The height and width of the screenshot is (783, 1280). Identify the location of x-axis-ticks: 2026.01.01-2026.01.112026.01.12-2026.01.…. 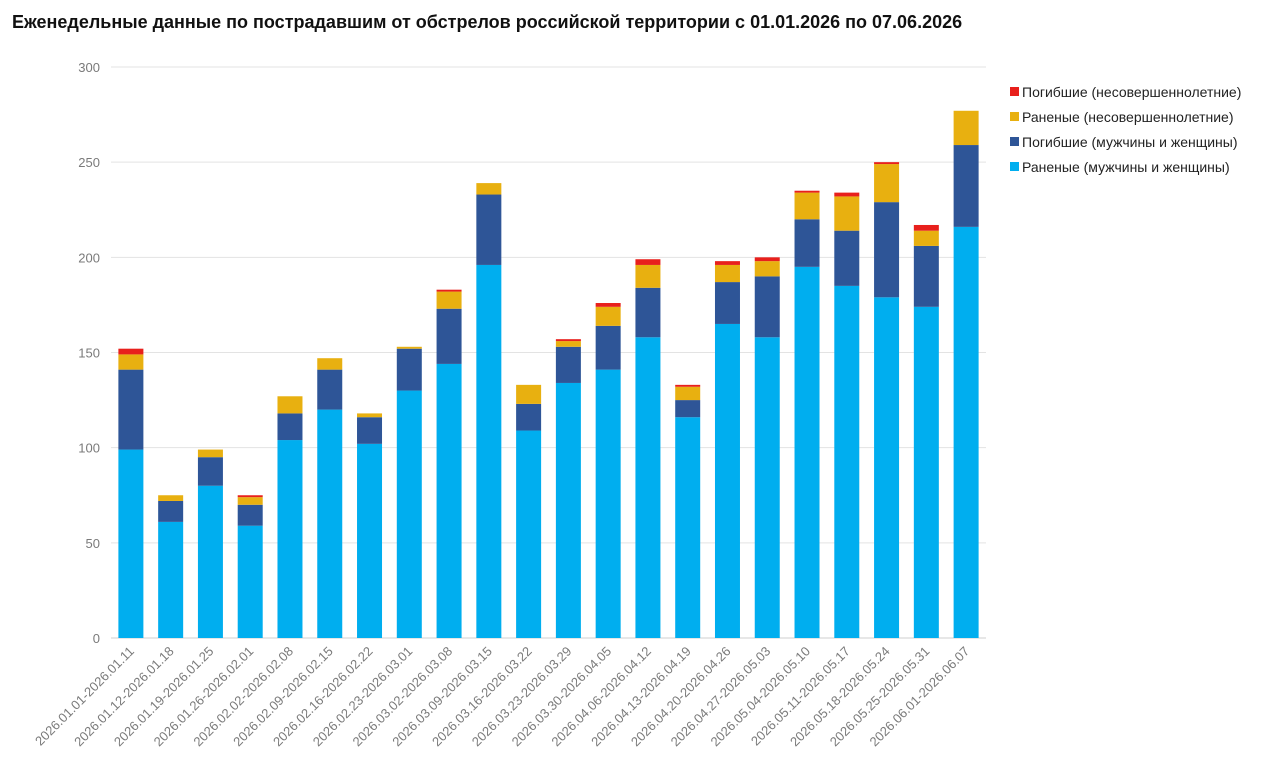
(502, 697).